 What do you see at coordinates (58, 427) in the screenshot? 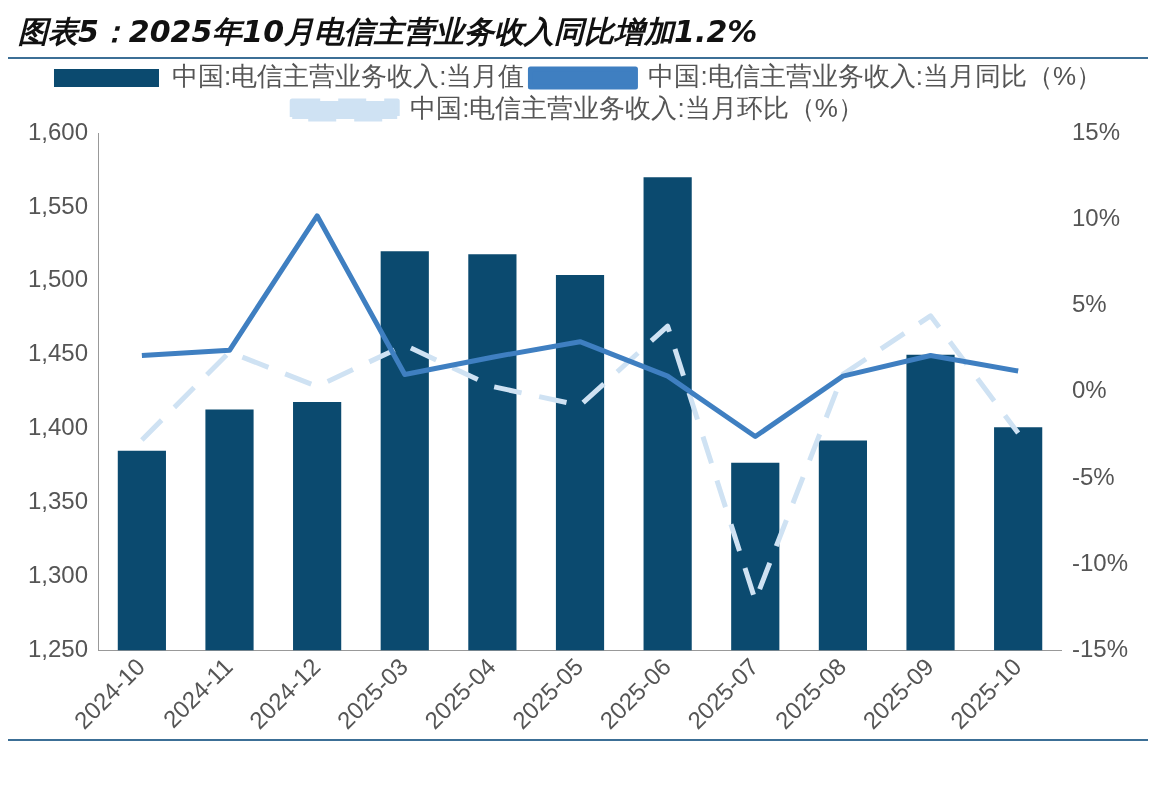
I see `y-tick-label: 1,400` at bounding box center [58, 427].